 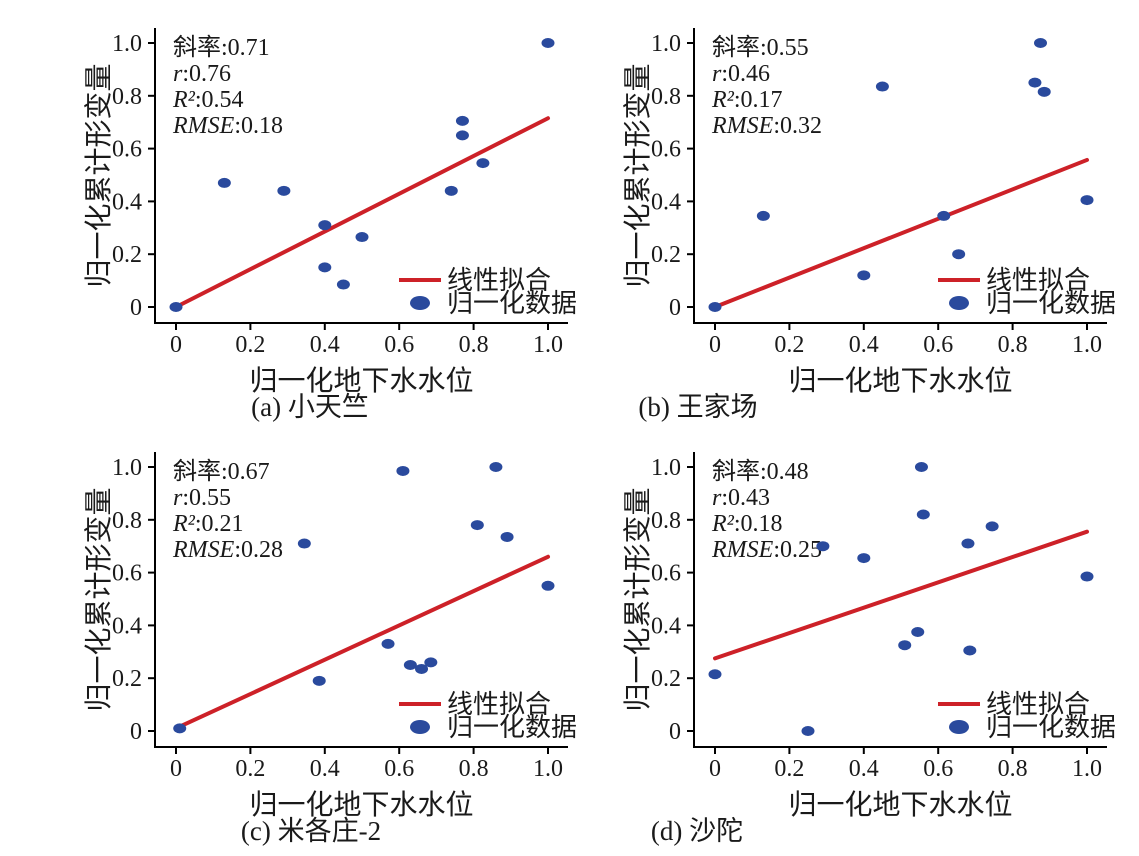 I want to click on stats-line-0: 斜率:0.67, so click(x=221, y=471).